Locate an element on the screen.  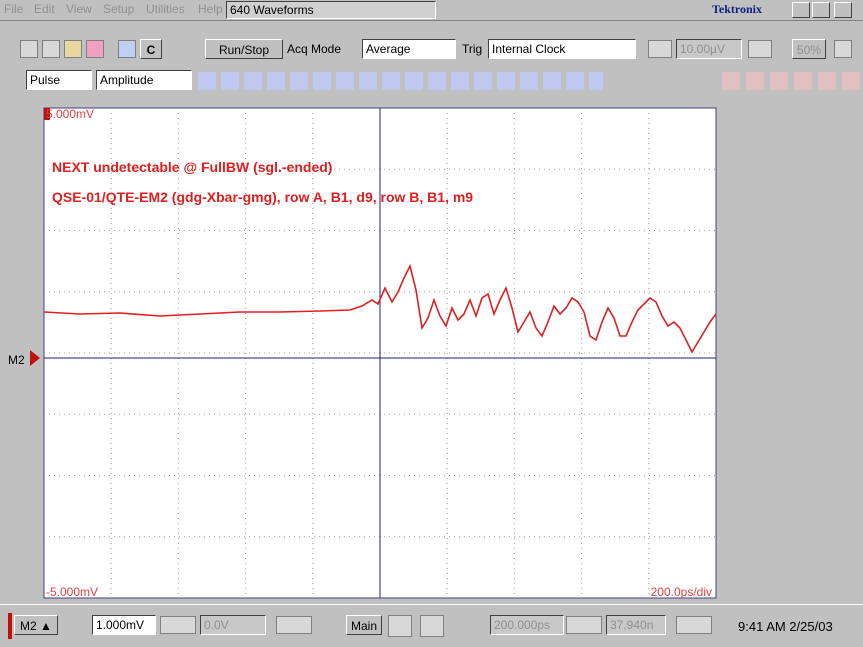
channel-button: C is located at coordinates (151, 49).